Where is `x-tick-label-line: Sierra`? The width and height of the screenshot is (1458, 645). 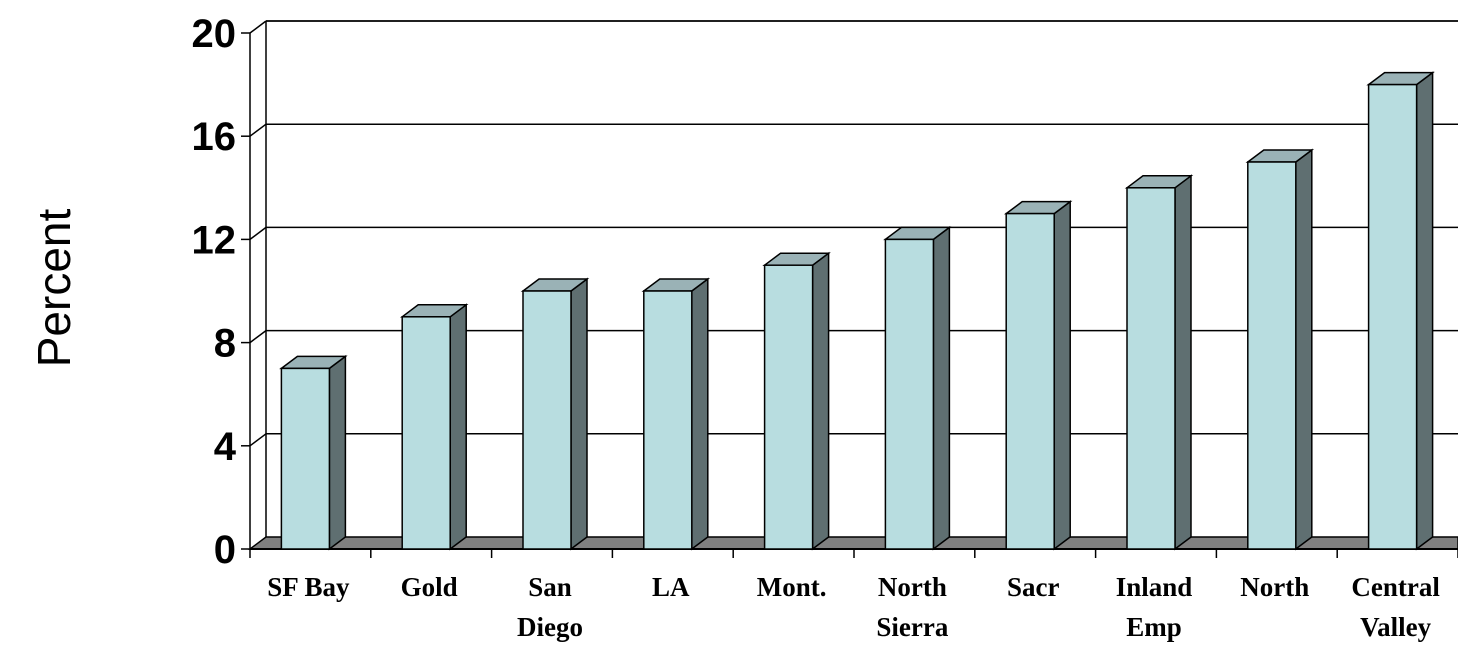
x-tick-label-line: Sierra is located at coordinates (912, 627).